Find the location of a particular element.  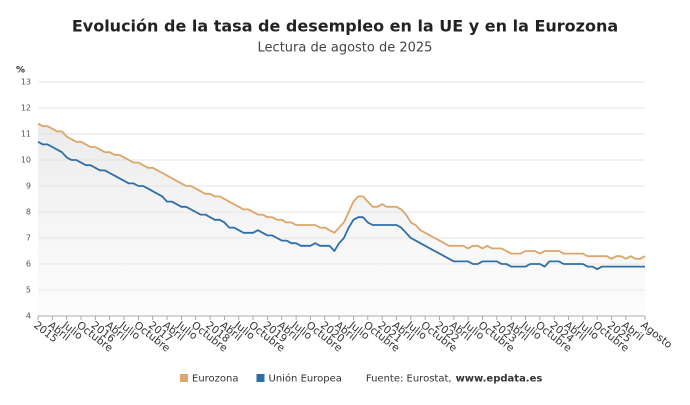

source-url: www.epdata.es is located at coordinates (499, 379).